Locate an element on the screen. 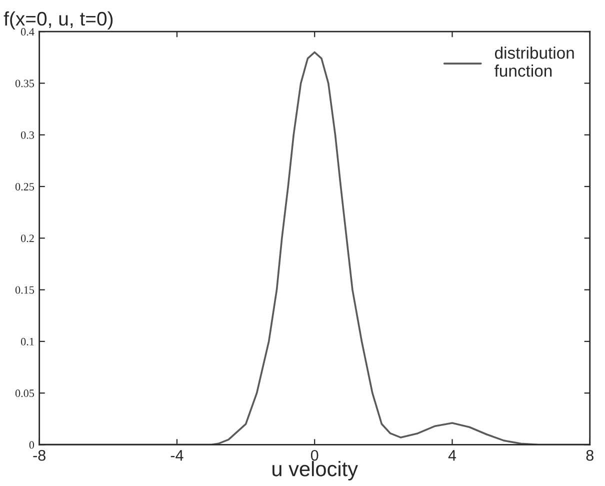 The height and width of the screenshot is (486, 605). x-tick-label: -8 is located at coordinates (39, 455).